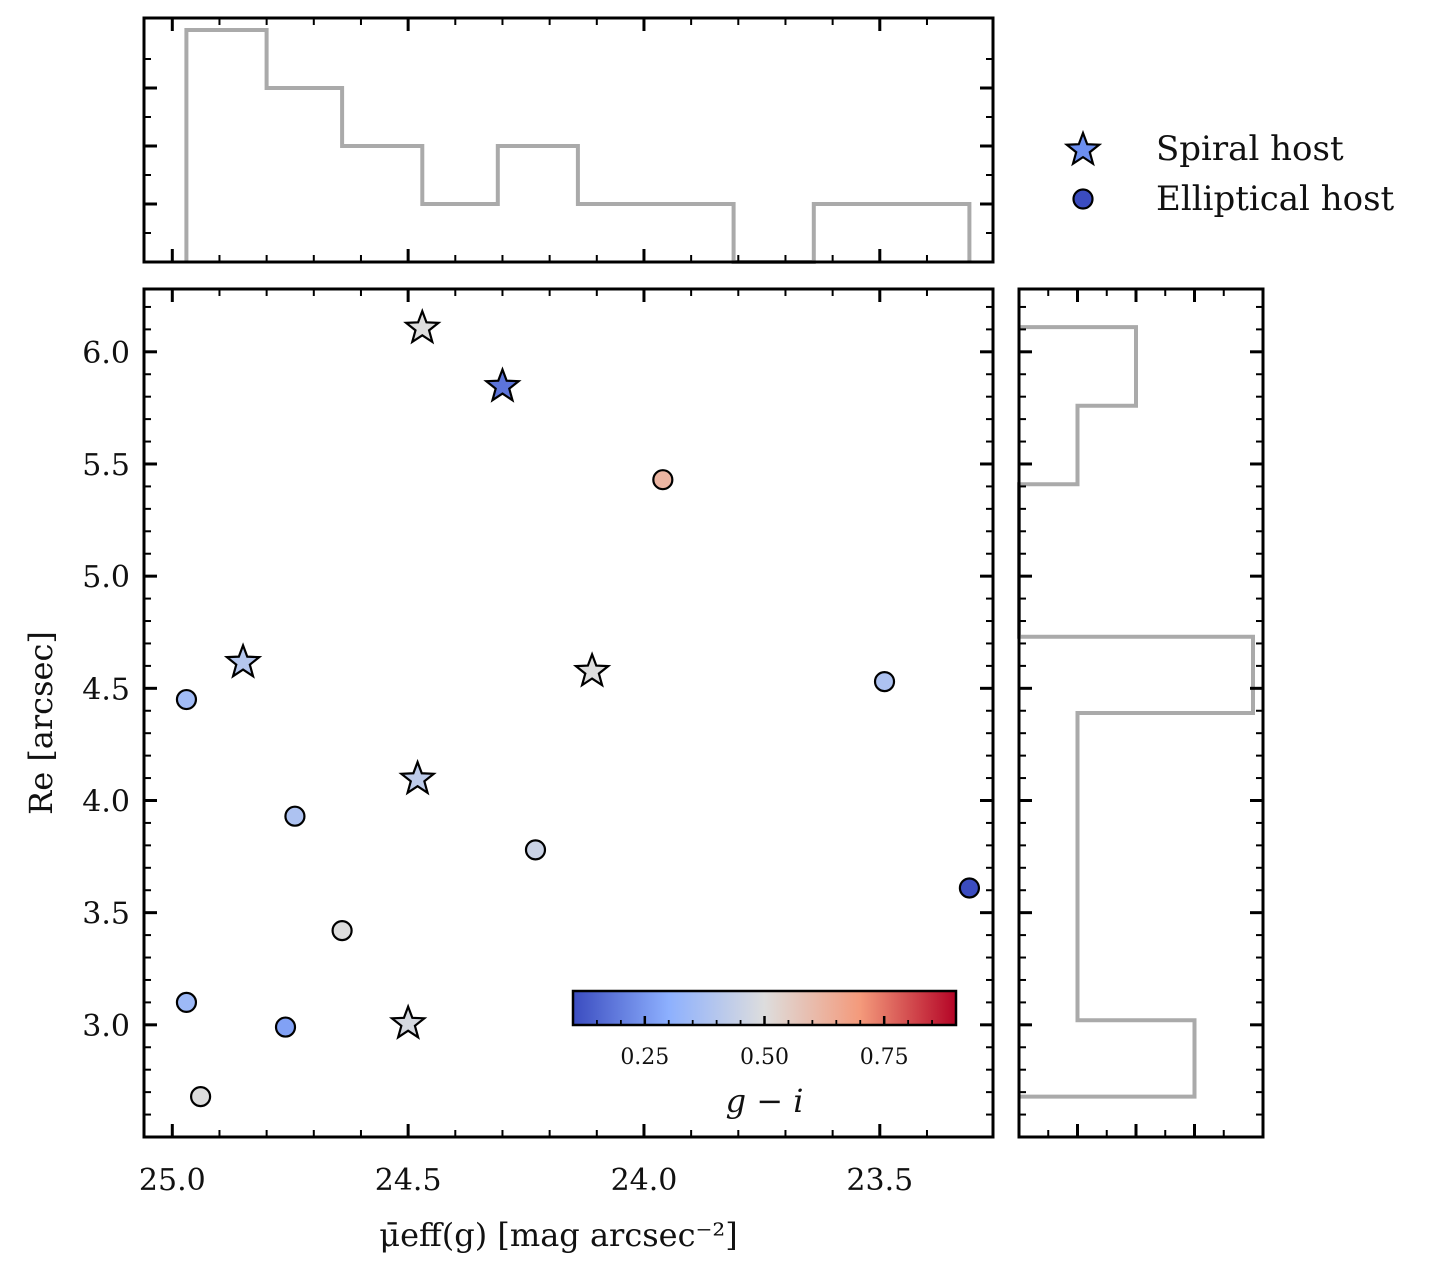  Describe the element at coordinates (106, 1026) in the screenshot. I see `y-tick-label: 3.0` at that location.